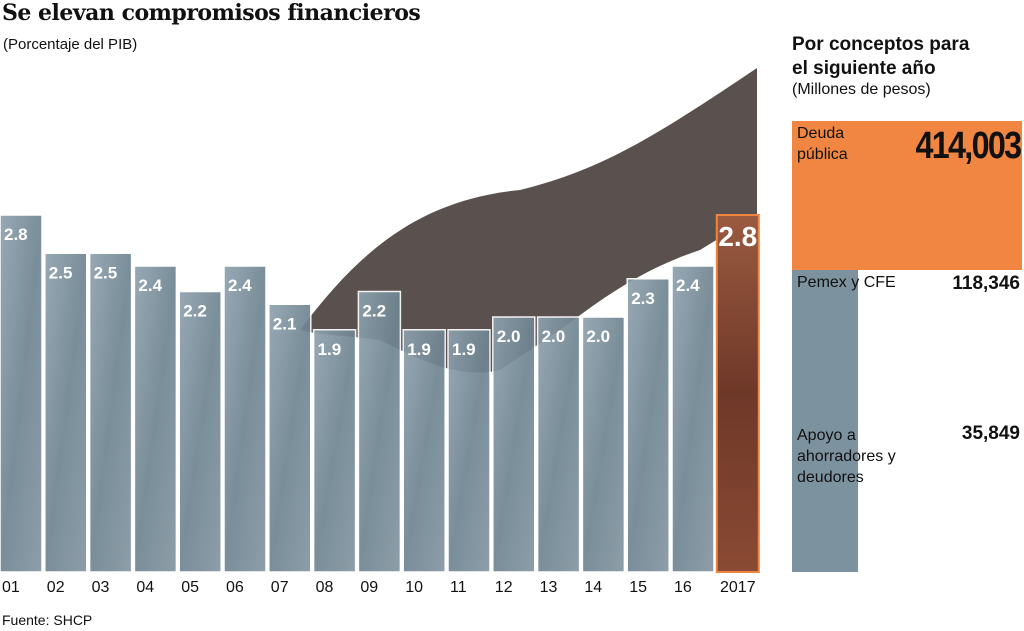  What do you see at coordinates (864, 68) in the screenshot?
I see `breakdown-title-line2: el siguiente año` at bounding box center [864, 68].